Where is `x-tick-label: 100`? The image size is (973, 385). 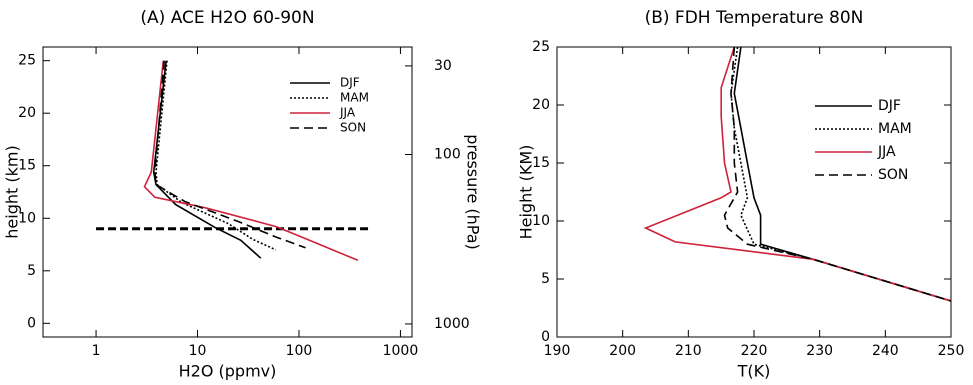
x-tick-label: 100 is located at coordinates (299, 351).